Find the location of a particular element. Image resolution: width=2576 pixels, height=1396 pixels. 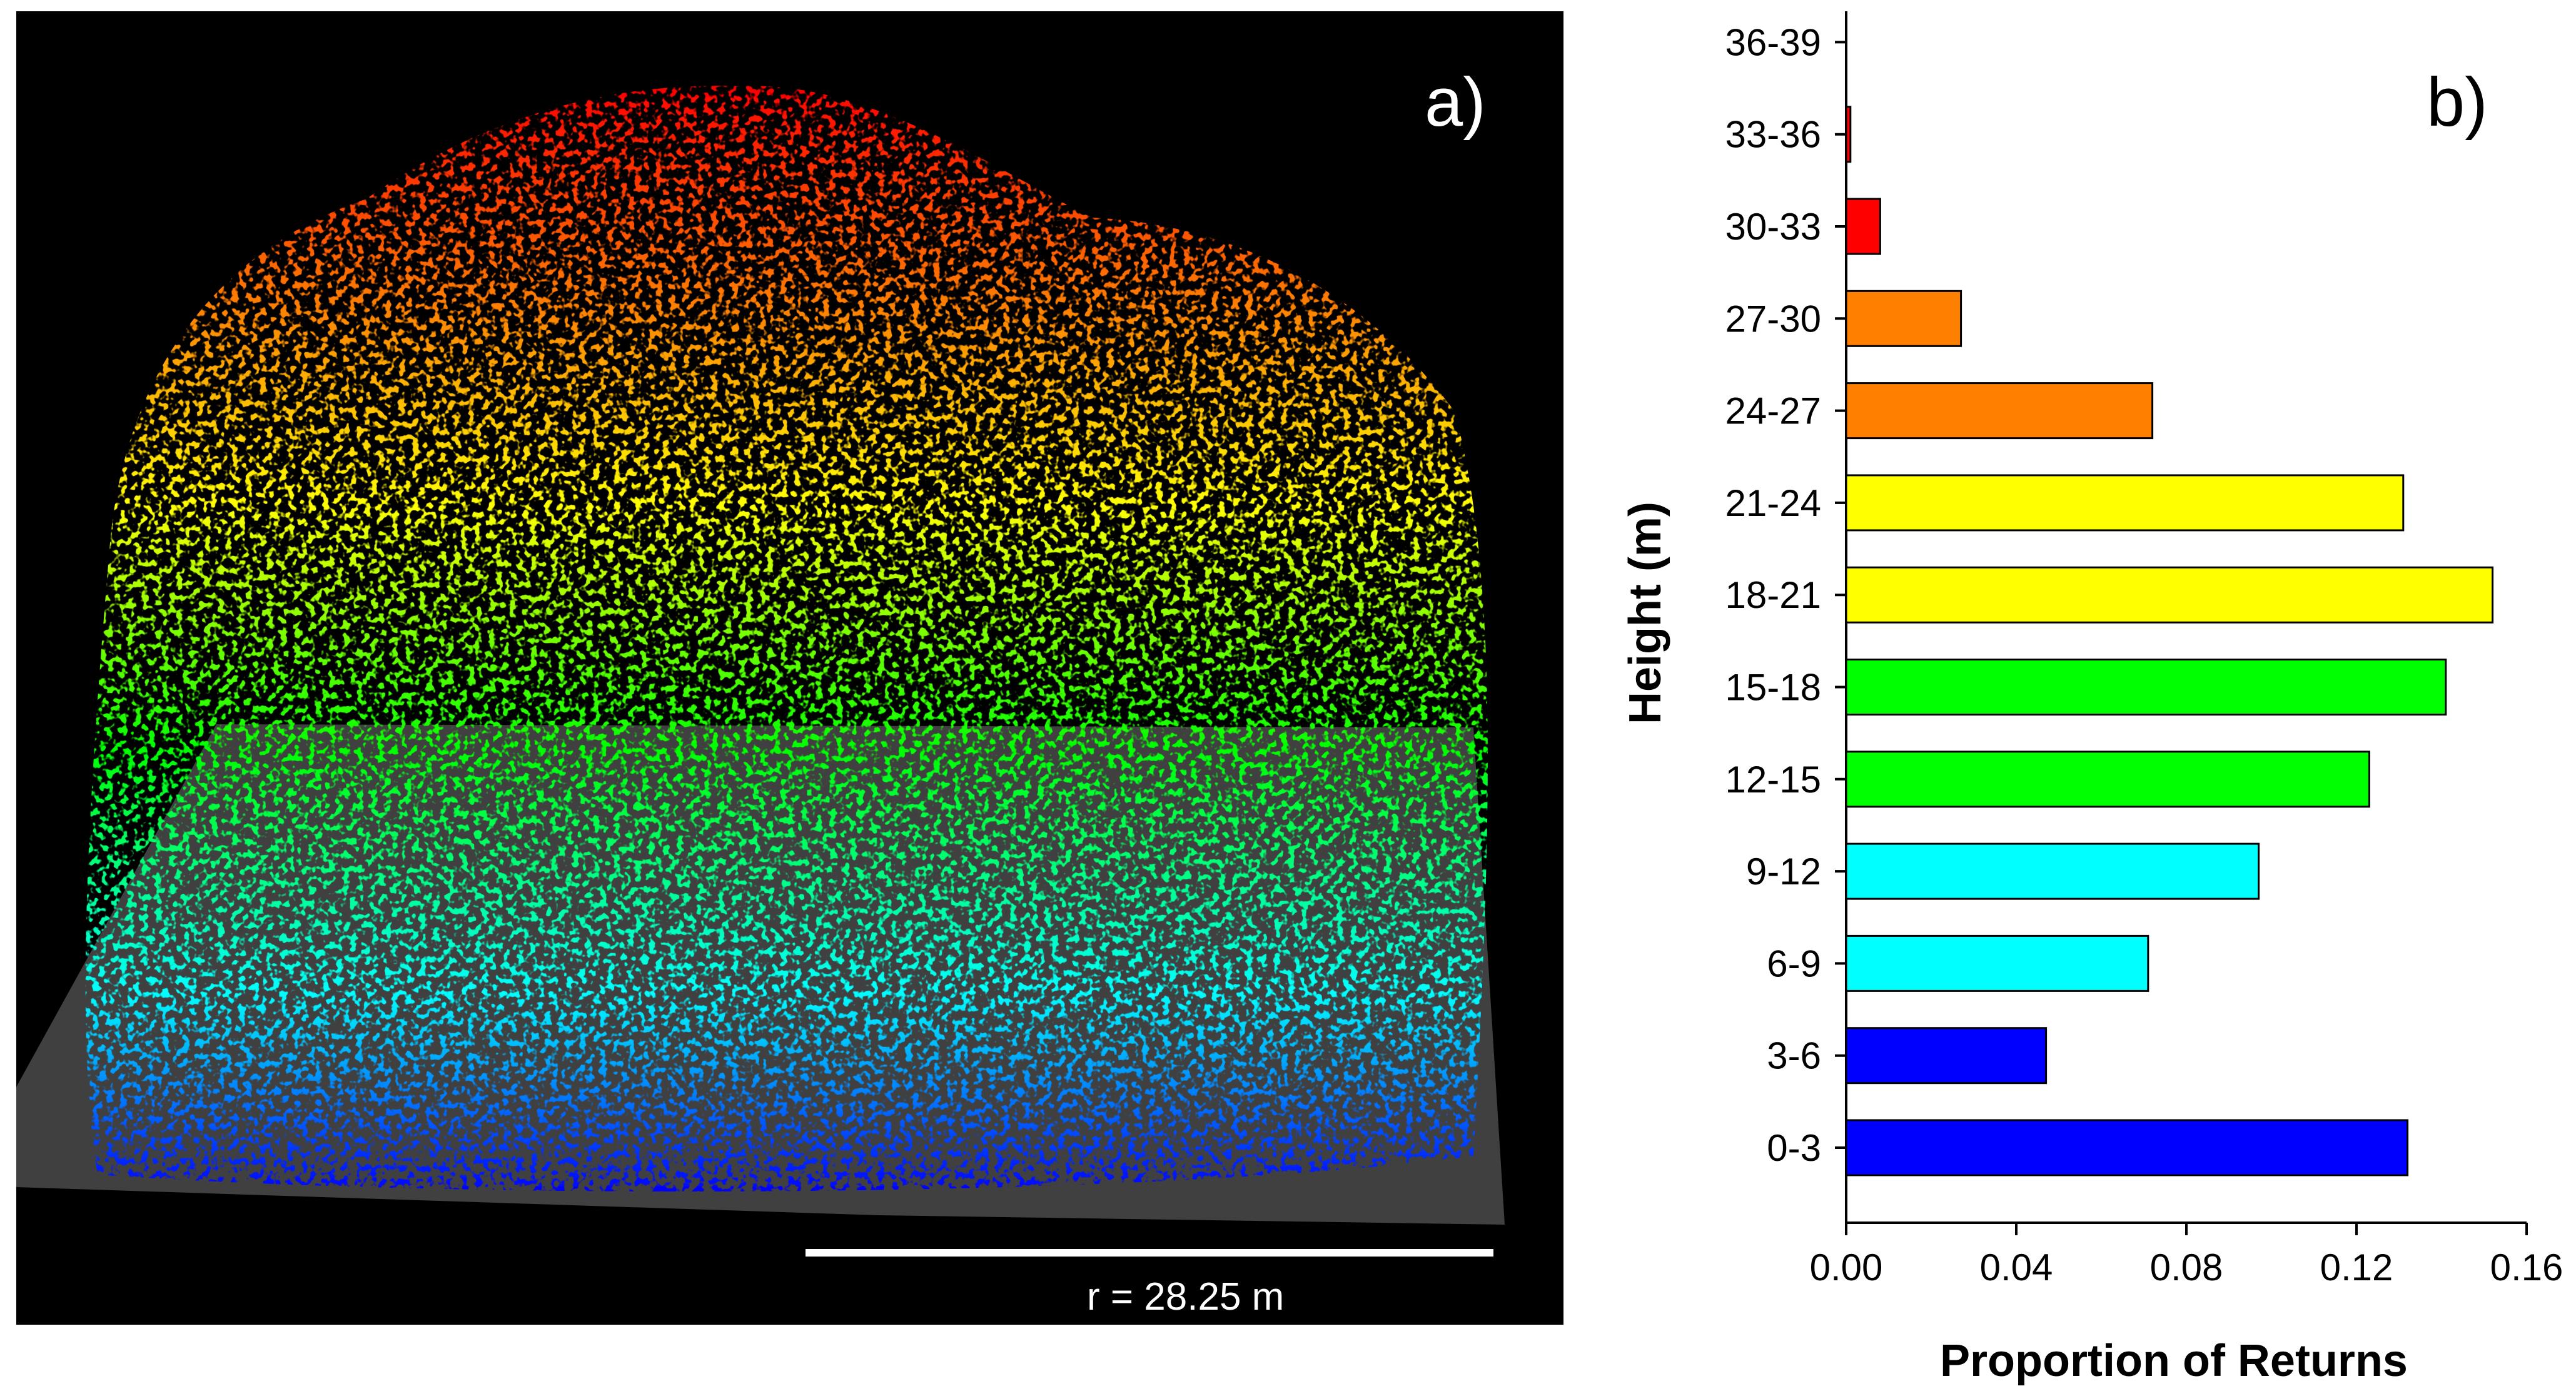

x-tick-label: 0.04 is located at coordinates (2017, 1267).